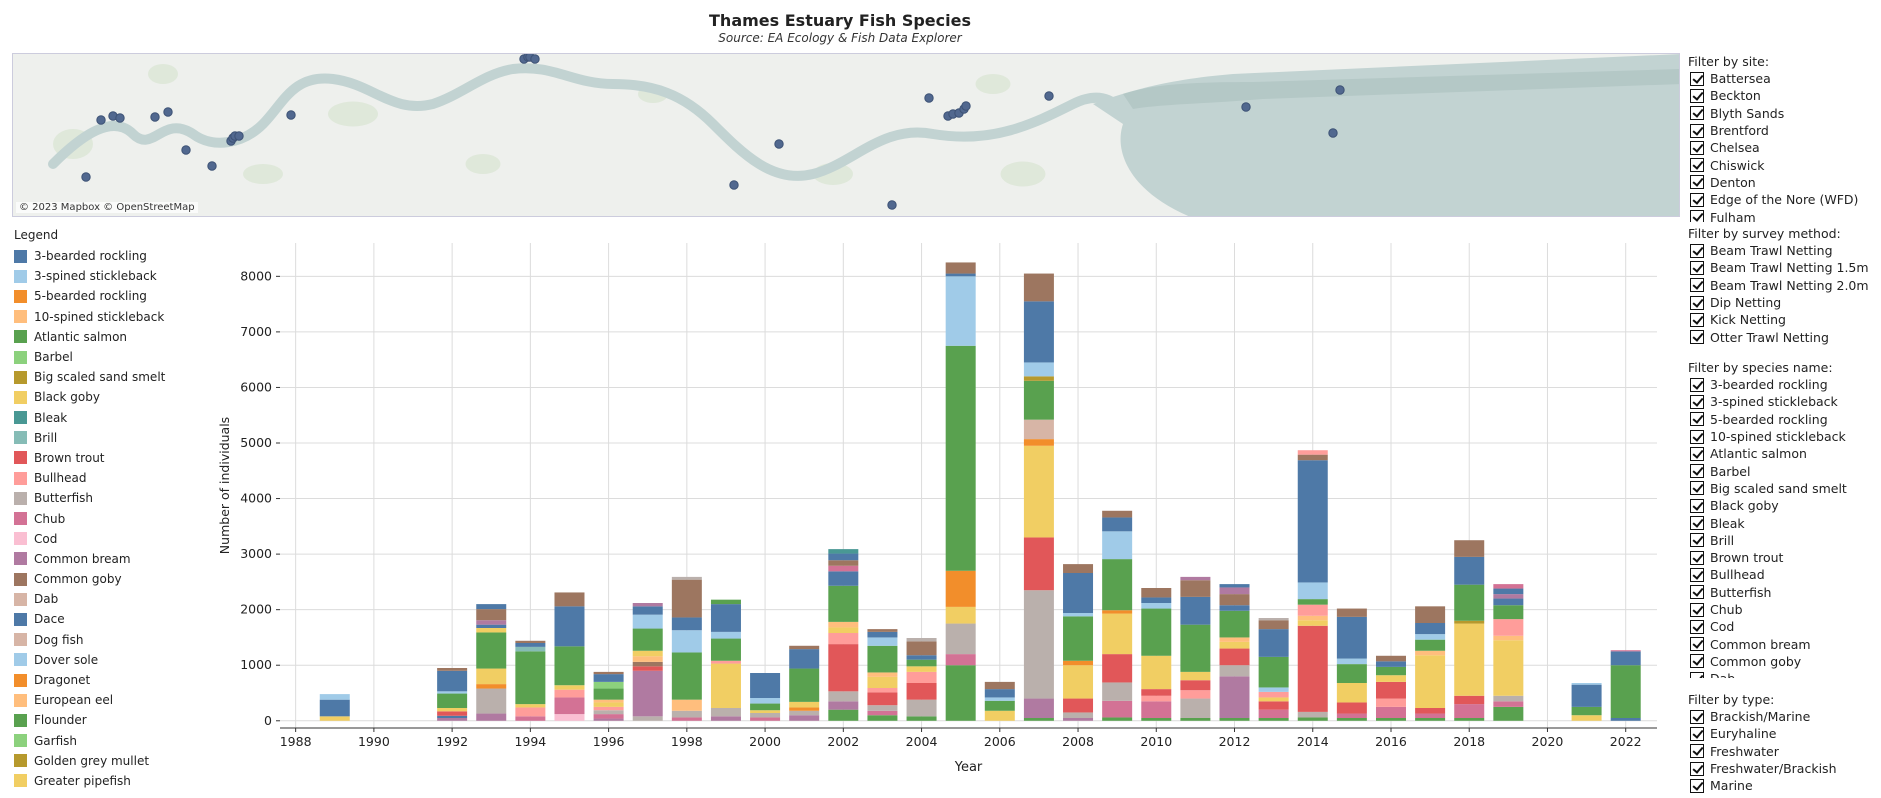 The height and width of the screenshot is (798, 1881). Describe the element at coordinates (1784, 113) in the screenshot. I see `site-filter-option: Blyth Sands` at that location.